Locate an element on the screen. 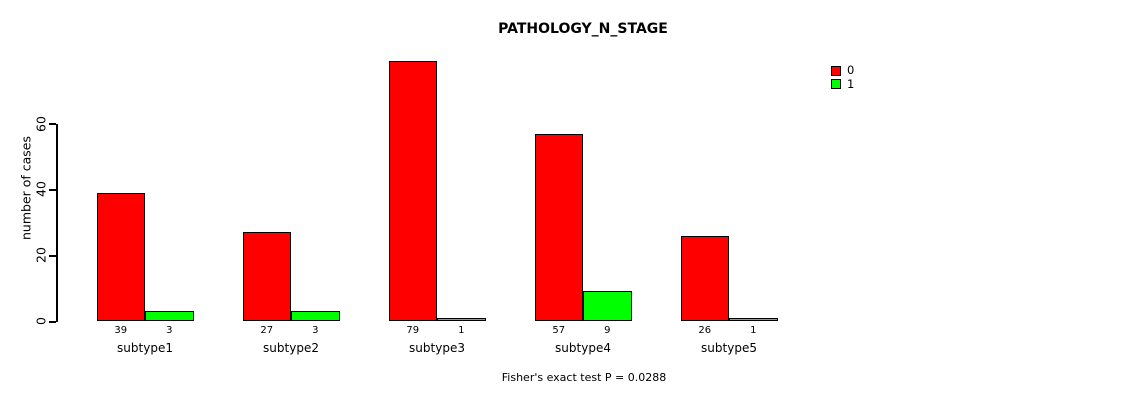 The image size is (1140, 400). bar-subtype5-series0 is located at coordinates (704, 278).